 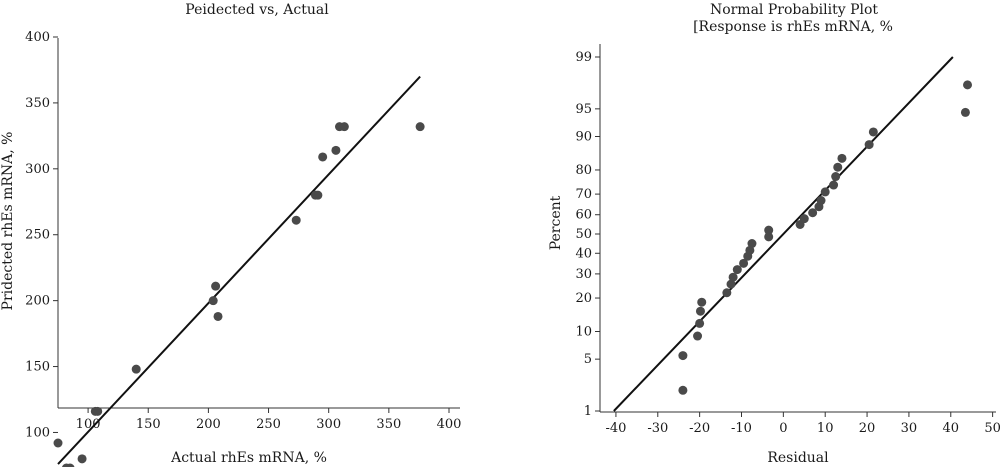 I want to click on y-tick-label: 20, so click(x=583, y=298).